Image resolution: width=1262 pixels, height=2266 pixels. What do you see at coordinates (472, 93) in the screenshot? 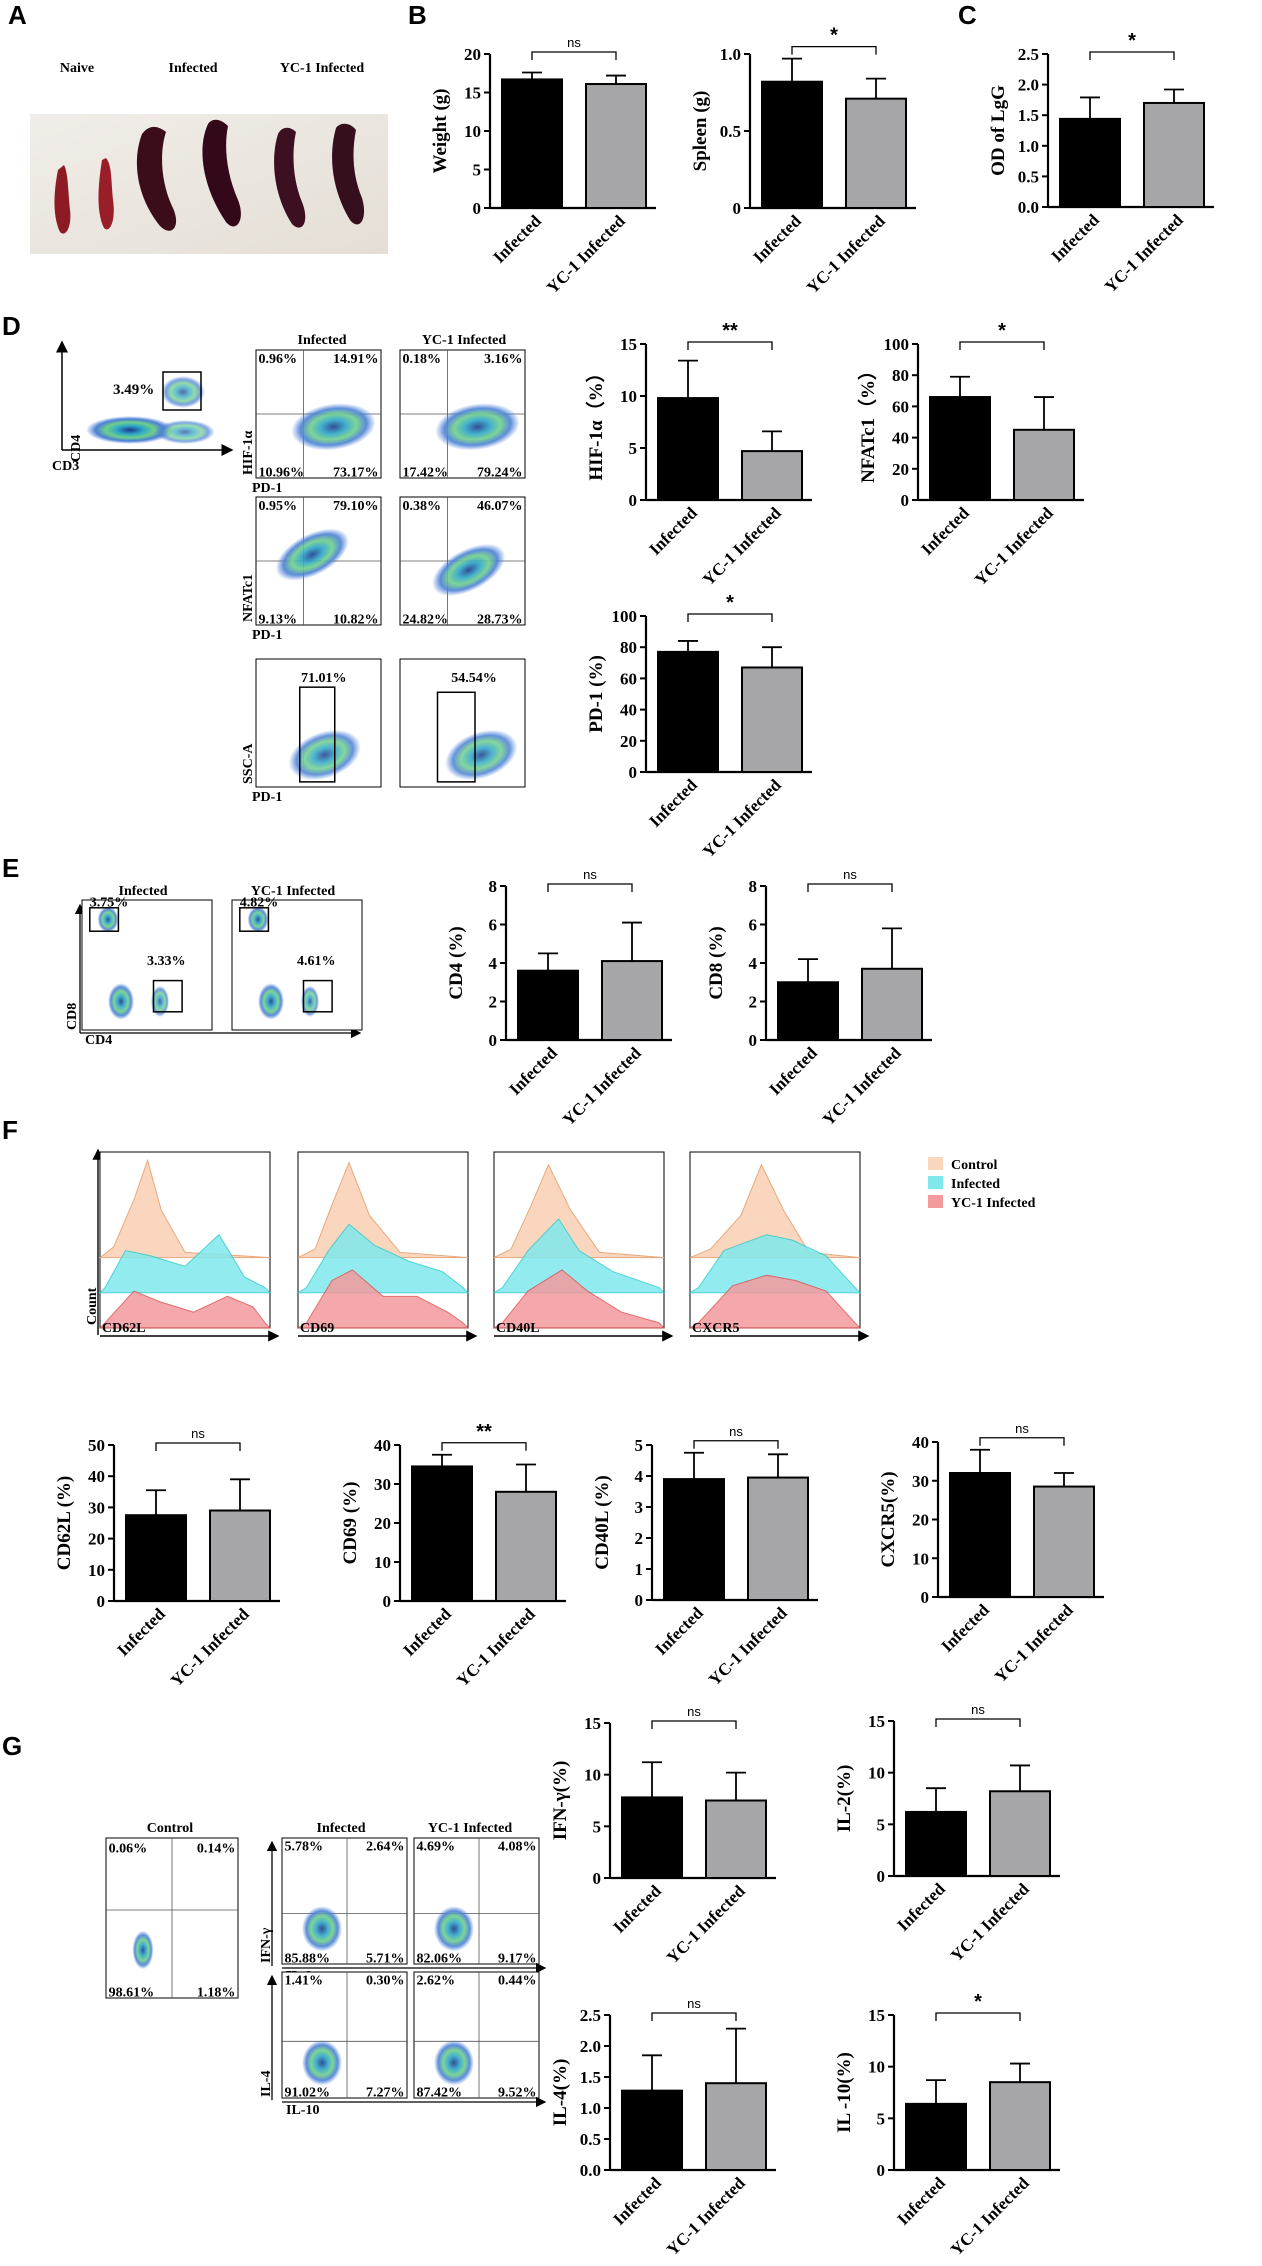
I see `y-tick-label: 15` at bounding box center [472, 93].